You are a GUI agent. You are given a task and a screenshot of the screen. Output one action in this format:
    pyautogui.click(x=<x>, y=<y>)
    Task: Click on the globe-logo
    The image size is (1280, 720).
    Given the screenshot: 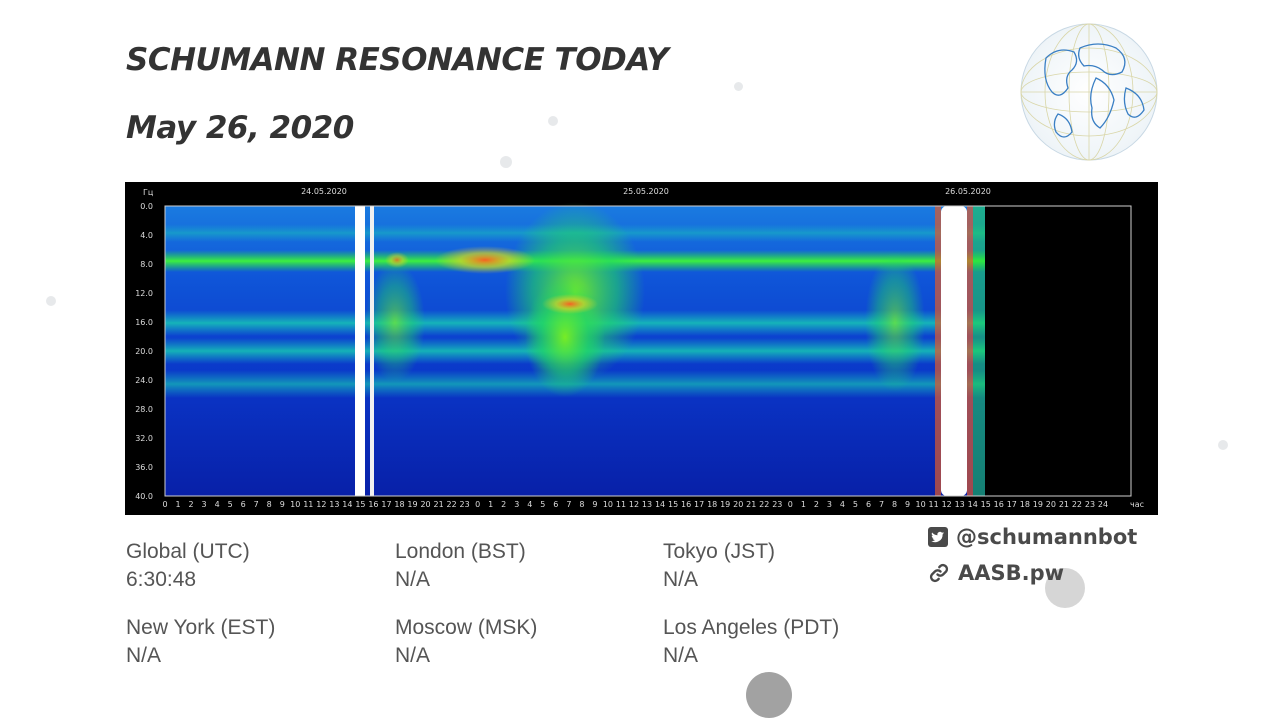 What is the action you would take?
    pyautogui.click(x=1089, y=92)
    